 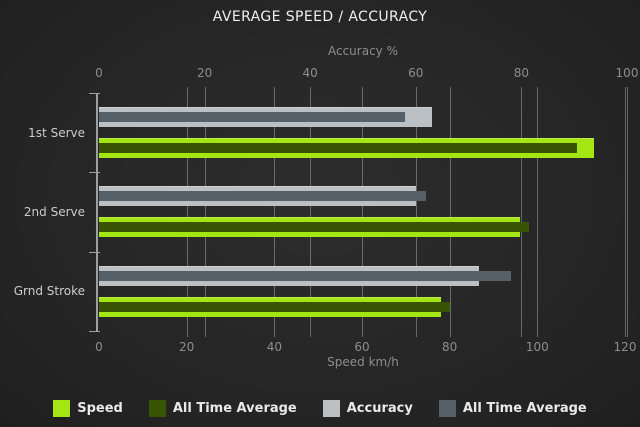 I want to click on legend-label: Accuracy, so click(x=379, y=408).